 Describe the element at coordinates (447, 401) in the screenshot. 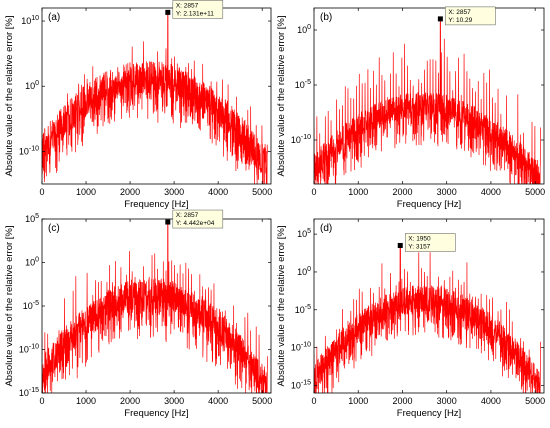

I see `x-tick-label-d-3000: 3000` at that location.